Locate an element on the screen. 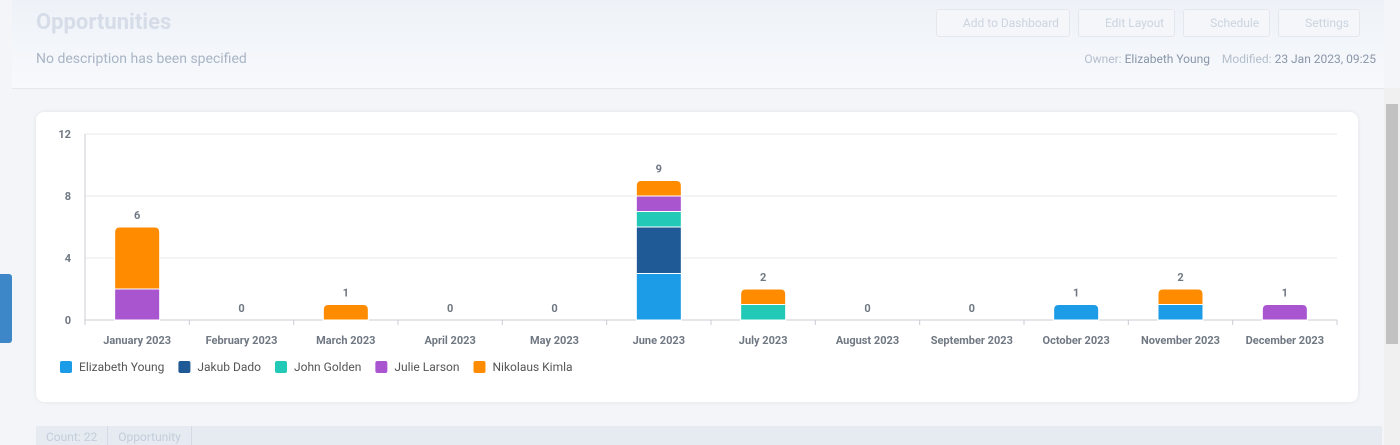 This screenshot has height=445, width=1400. total-label: 6 is located at coordinates (137, 215).